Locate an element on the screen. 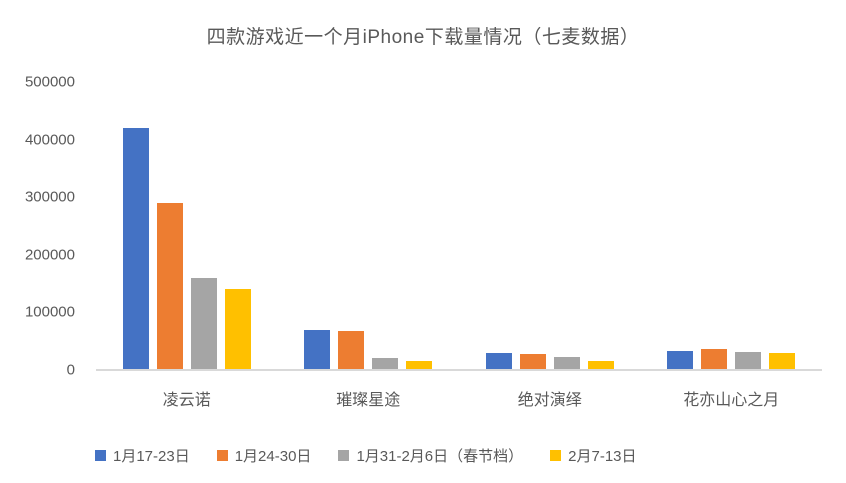 The height and width of the screenshot is (483, 846). legend-label: 1月24-30日 is located at coordinates (273, 456).